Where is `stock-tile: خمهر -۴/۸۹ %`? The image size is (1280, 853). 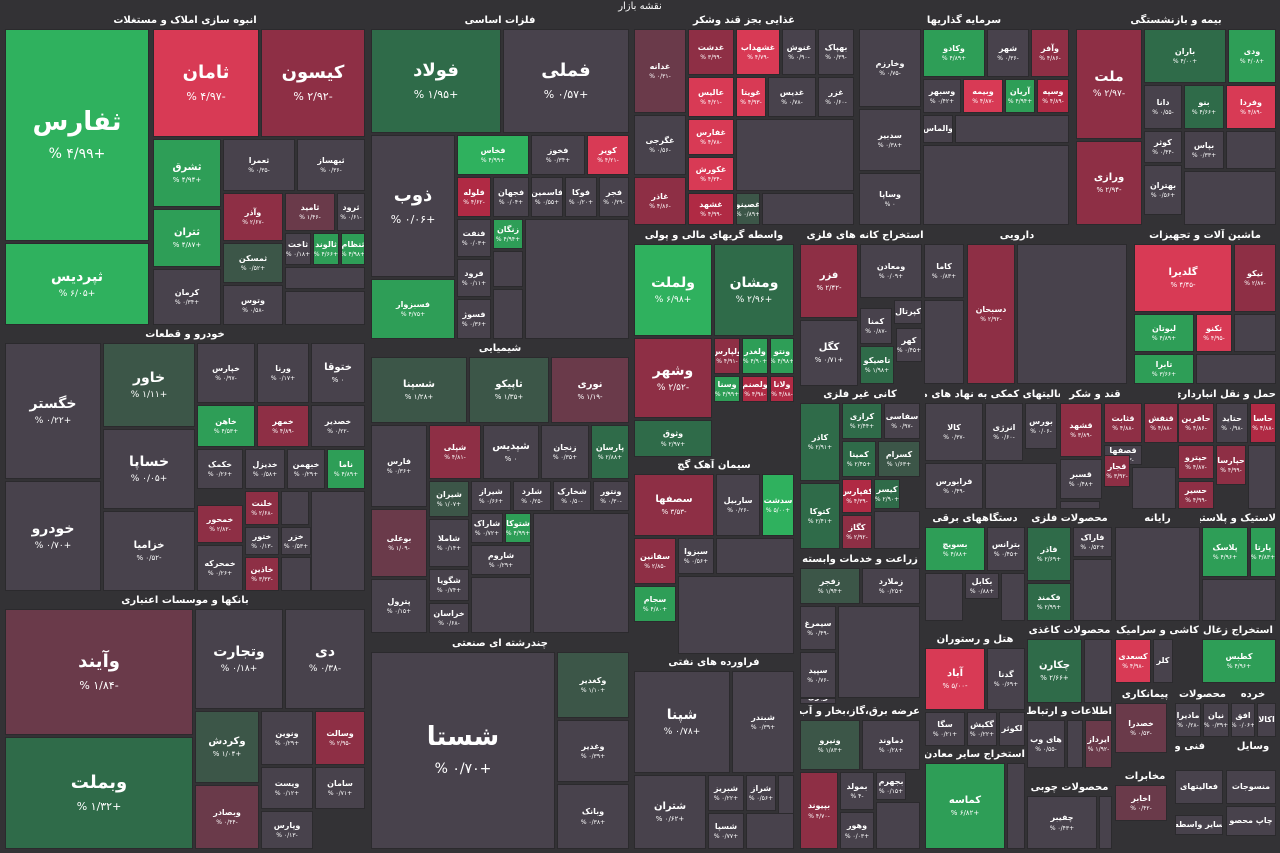
stock-tile: خمهر -۴/۸۹ % is located at coordinates (283, 426).